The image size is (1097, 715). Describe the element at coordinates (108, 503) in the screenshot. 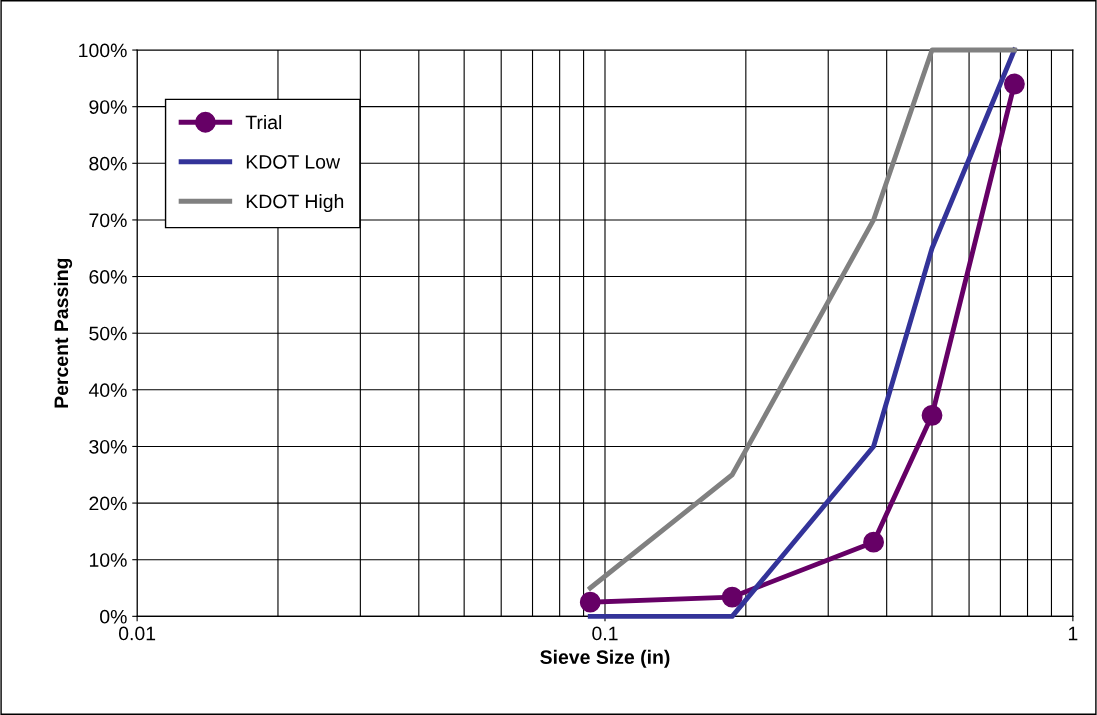

I see `y-tick-label: 20%` at that location.